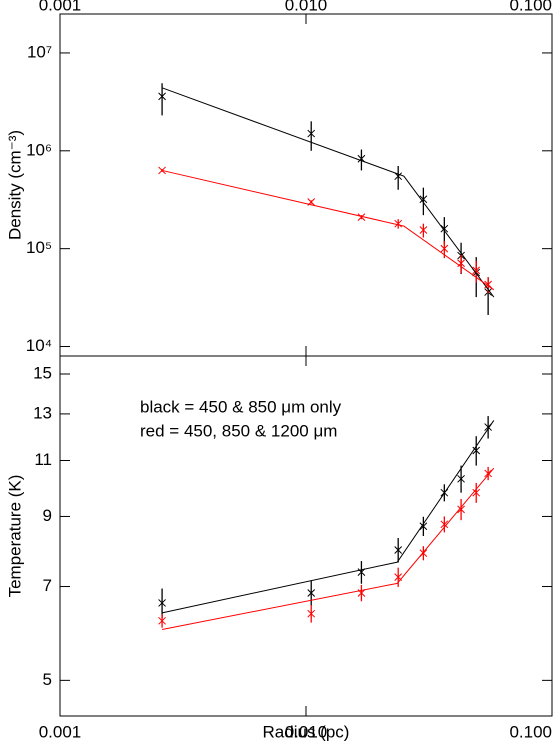 The image size is (554, 743). Describe the element at coordinates (241, 406) in the screenshot. I see `annotation: black = 450 & 850 μm only` at that location.